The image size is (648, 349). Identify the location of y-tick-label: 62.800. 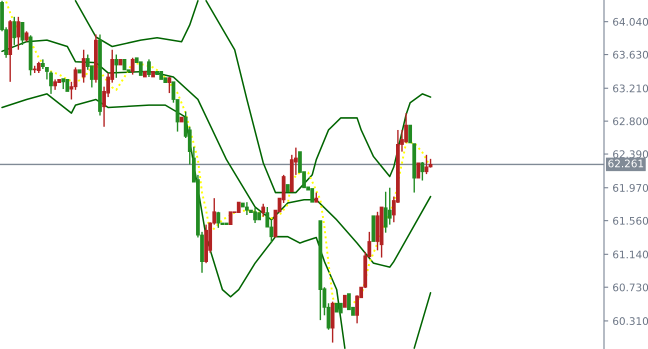
(630, 121).